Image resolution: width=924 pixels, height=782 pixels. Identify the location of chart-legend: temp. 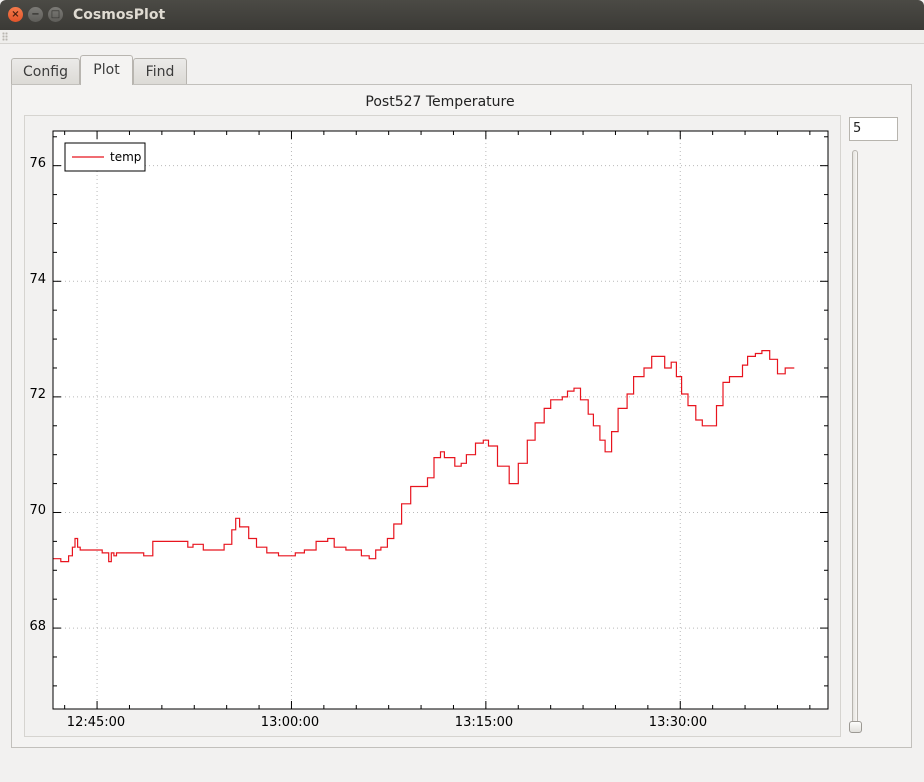
(105, 157).